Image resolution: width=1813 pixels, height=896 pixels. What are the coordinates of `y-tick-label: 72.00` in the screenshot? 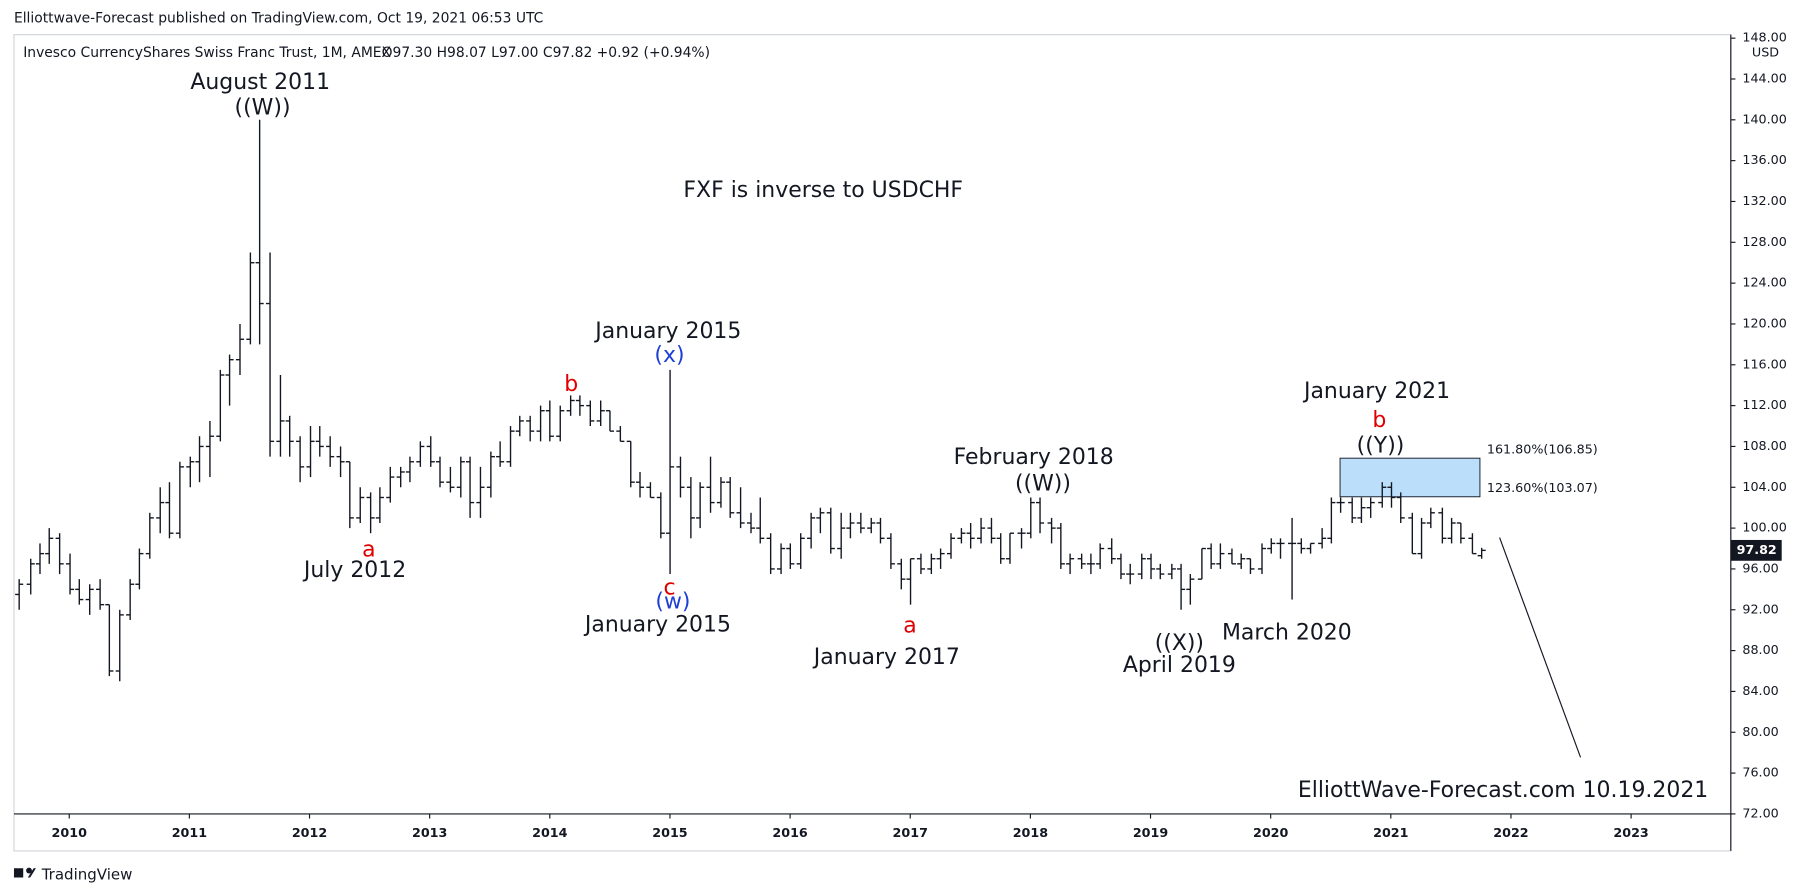 It's located at (1760, 812).